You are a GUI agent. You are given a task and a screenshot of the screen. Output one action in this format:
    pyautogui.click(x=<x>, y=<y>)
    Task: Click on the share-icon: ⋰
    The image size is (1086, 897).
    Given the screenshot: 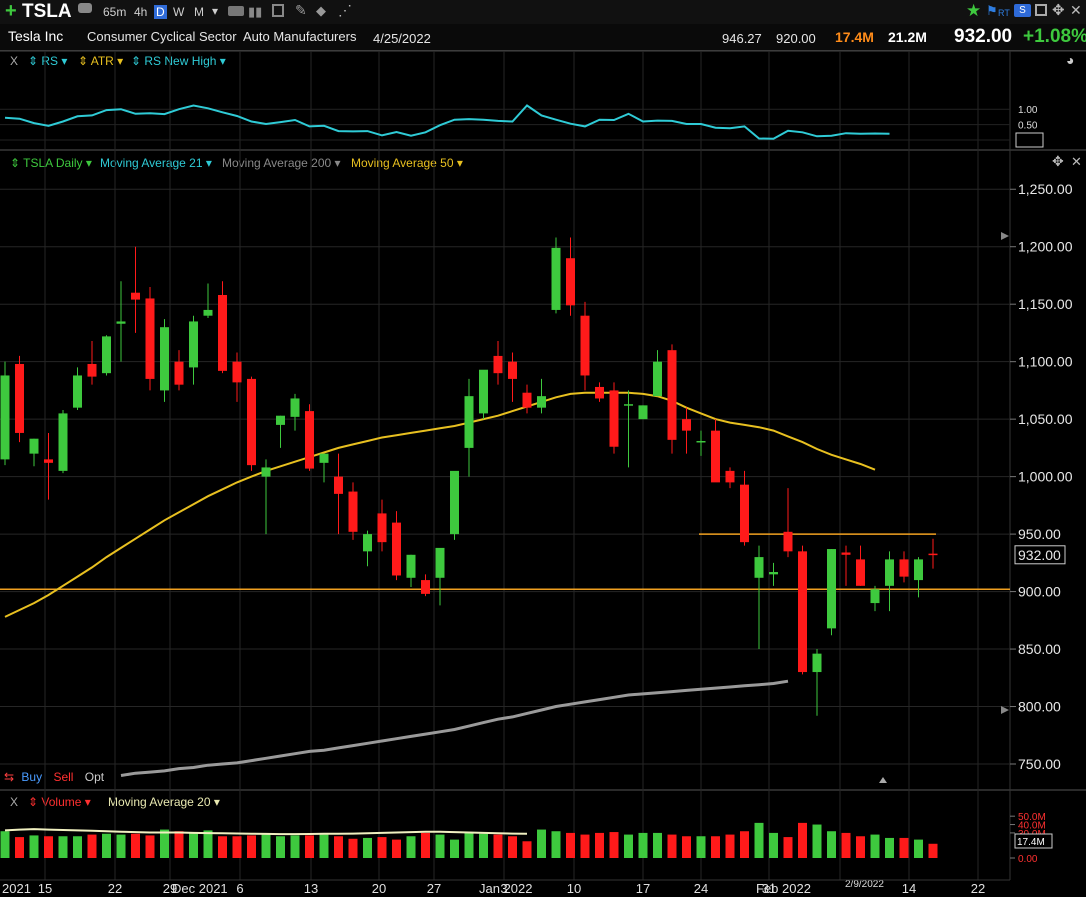 What is the action you would take?
    pyautogui.click(x=345, y=10)
    